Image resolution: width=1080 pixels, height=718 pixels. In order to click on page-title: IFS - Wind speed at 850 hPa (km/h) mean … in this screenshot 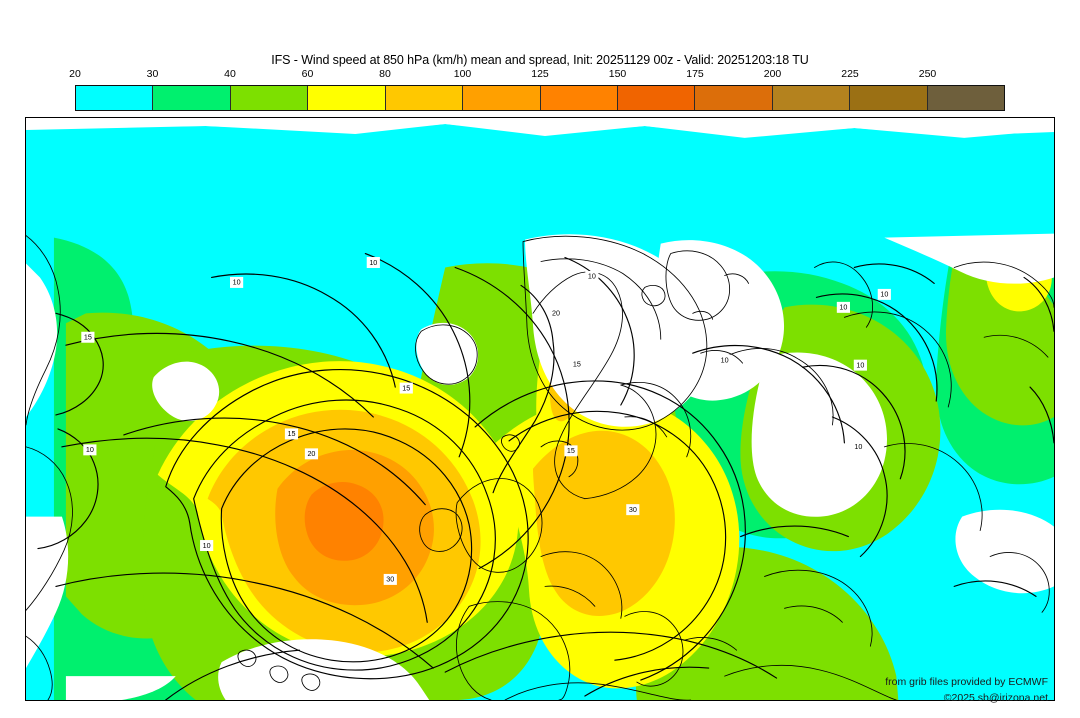, I will do `click(540, 60)`.